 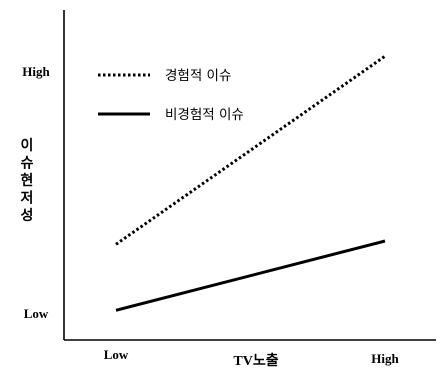 What do you see at coordinates (204, 115) in the screenshot?
I see `legend-label-non-experiential: 비경험적 이슈` at bounding box center [204, 115].